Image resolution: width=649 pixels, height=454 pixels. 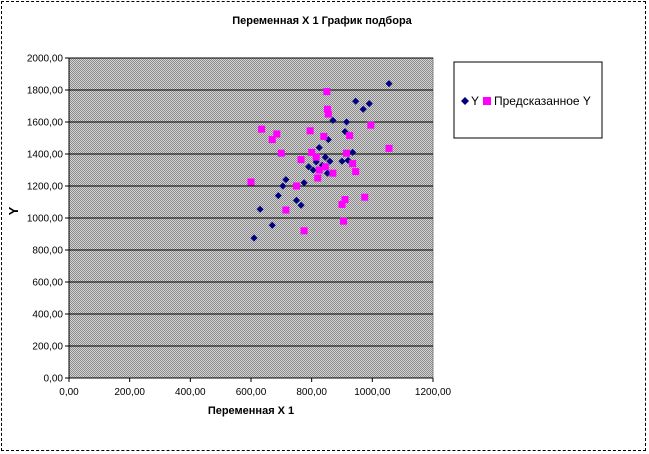 What do you see at coordinates (322, 21) in the screenshot?
I see `chart-title: Переменная X 1 График подбора` at bounding box center [322, 21].